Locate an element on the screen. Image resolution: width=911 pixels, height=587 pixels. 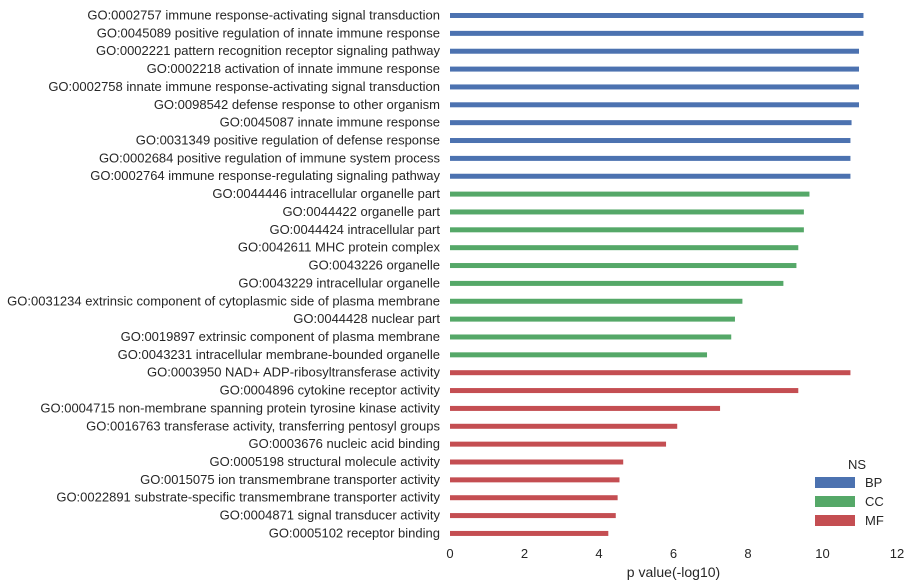
category-label: GO:0044446 intracellular organelle part is located at coordinates (326, 193).